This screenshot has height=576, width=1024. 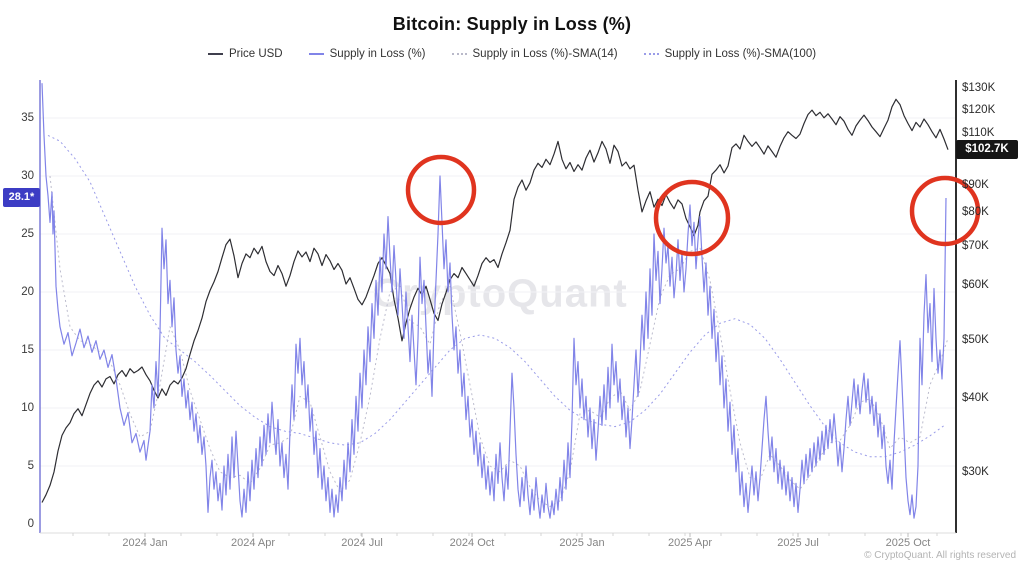 I want to click on x-axis-tick: 2025 Oct, so click(x=908, y=543).